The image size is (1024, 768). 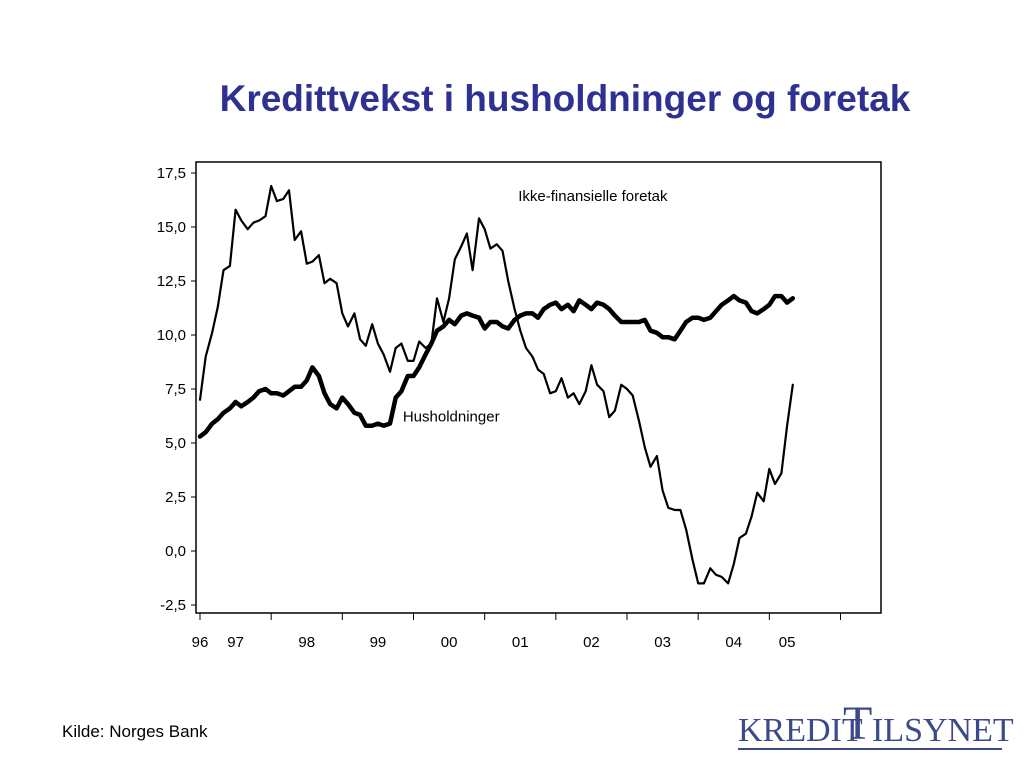 I want to click on series-annotation: Ikke-finansielle foretak, so click(x=593, y=196).